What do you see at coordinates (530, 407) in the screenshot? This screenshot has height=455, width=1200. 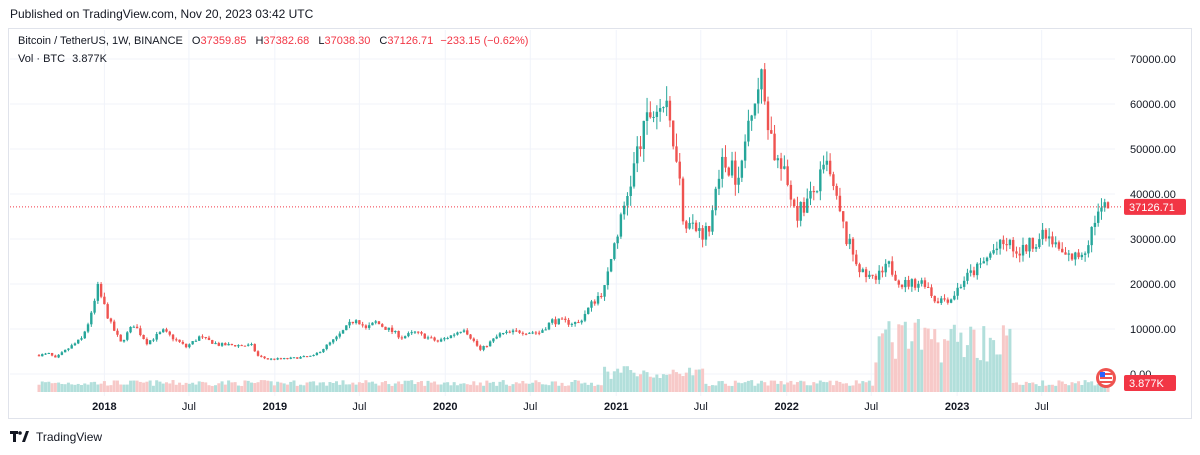 I see `x-tick-label: Jul` at bounding box center [530, 407].